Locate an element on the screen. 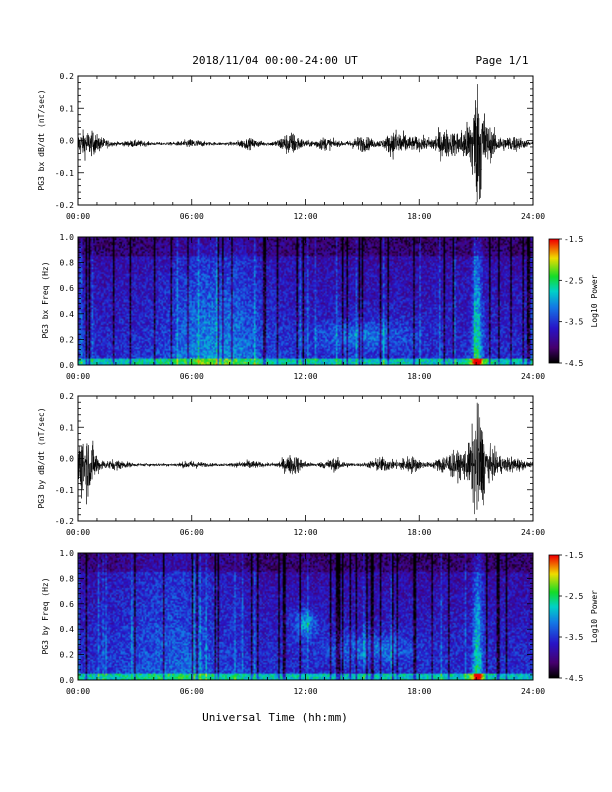 The image size is (612, 792). x-axis-label: Universal Time (hh:mm) is located at coordinates (275, 717).